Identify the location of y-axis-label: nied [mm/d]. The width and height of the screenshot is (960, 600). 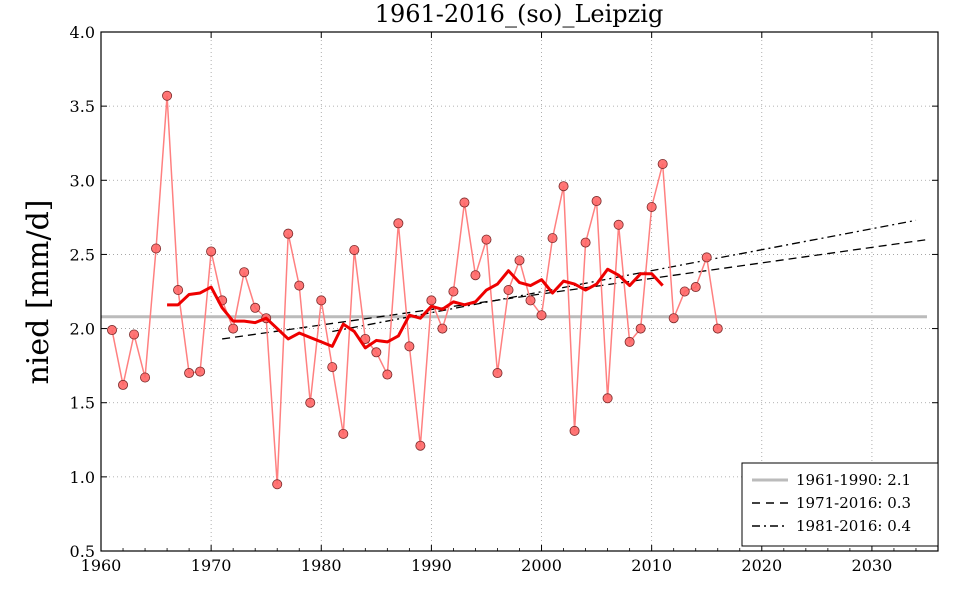
(38, 291).